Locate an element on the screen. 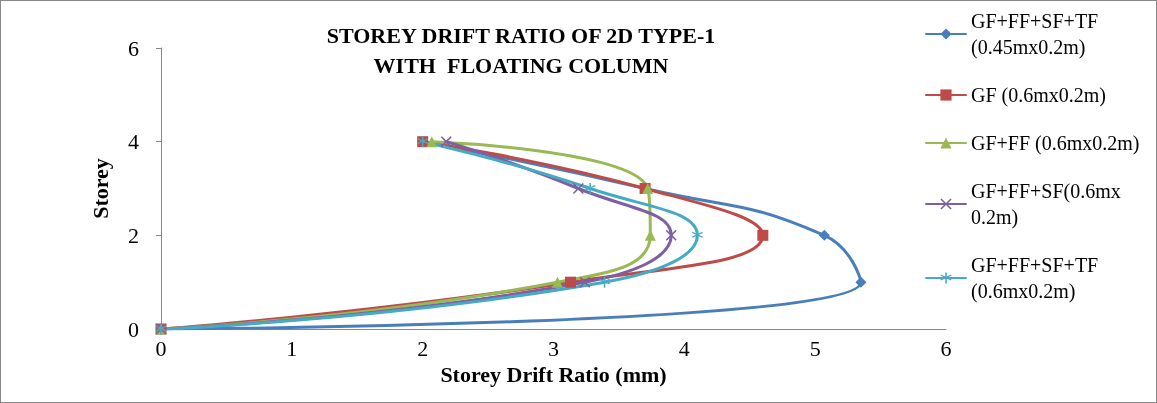 This screenshot has width=1157, height=403. legend-label: GF+FF+SF(0.6mx 0.2m) is located at coordinates (1048, 204).